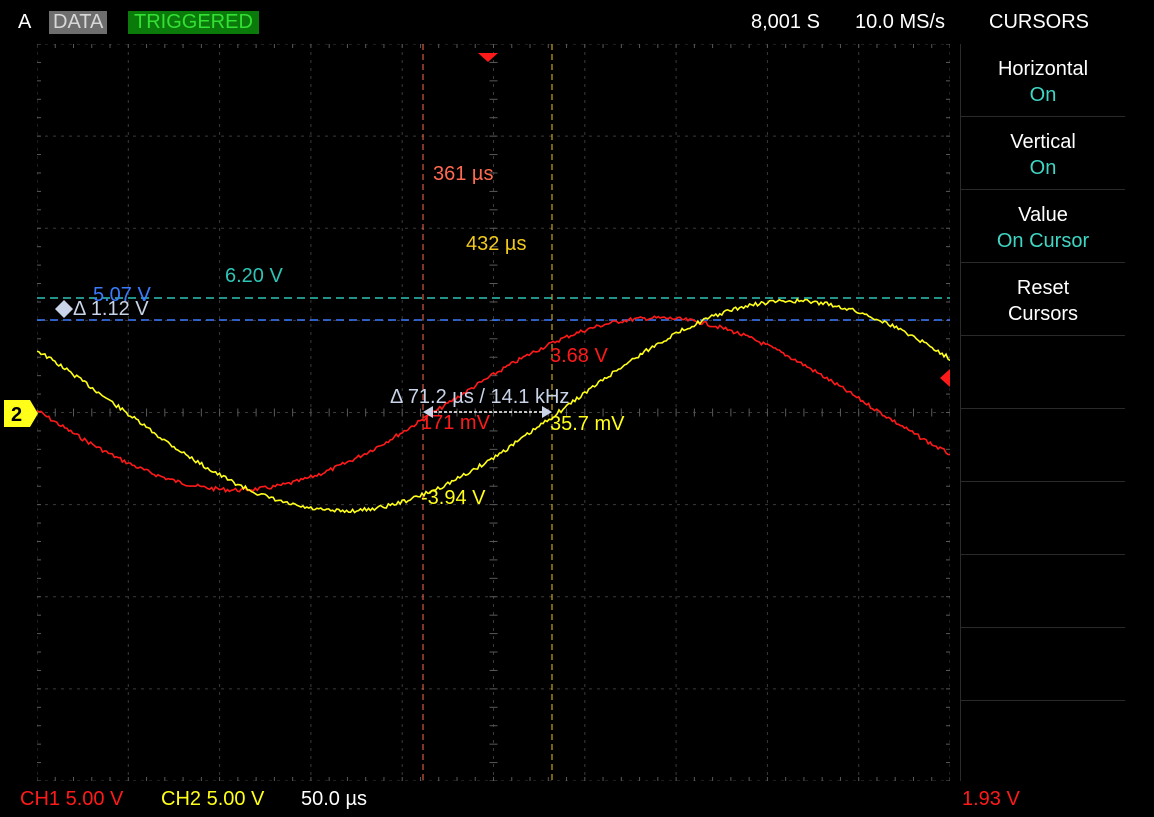 This screenshot has width=1154, height=817. What do you see at coordinates (945, 378) in the screenshot?
I see `trigger-level-marker-icon` at bounding box center [945, 378].